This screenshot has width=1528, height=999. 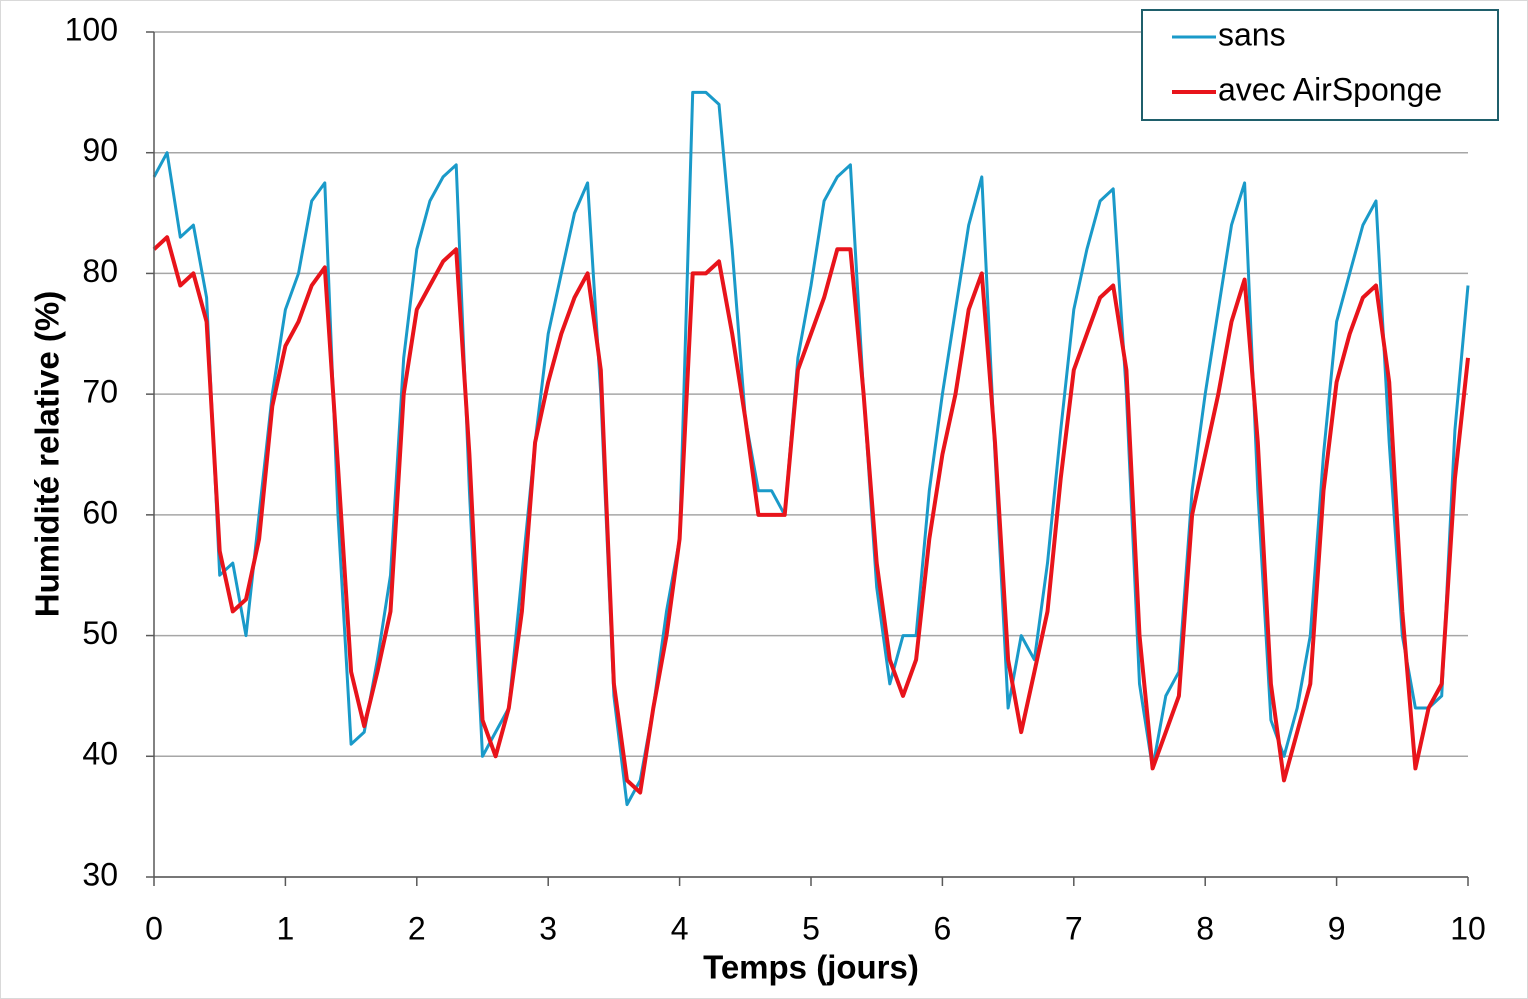 What do you see at coordinates (1205, 928) in the screenshot?
I see `x-tick-label: 8` at bounding box center [1205, 928].